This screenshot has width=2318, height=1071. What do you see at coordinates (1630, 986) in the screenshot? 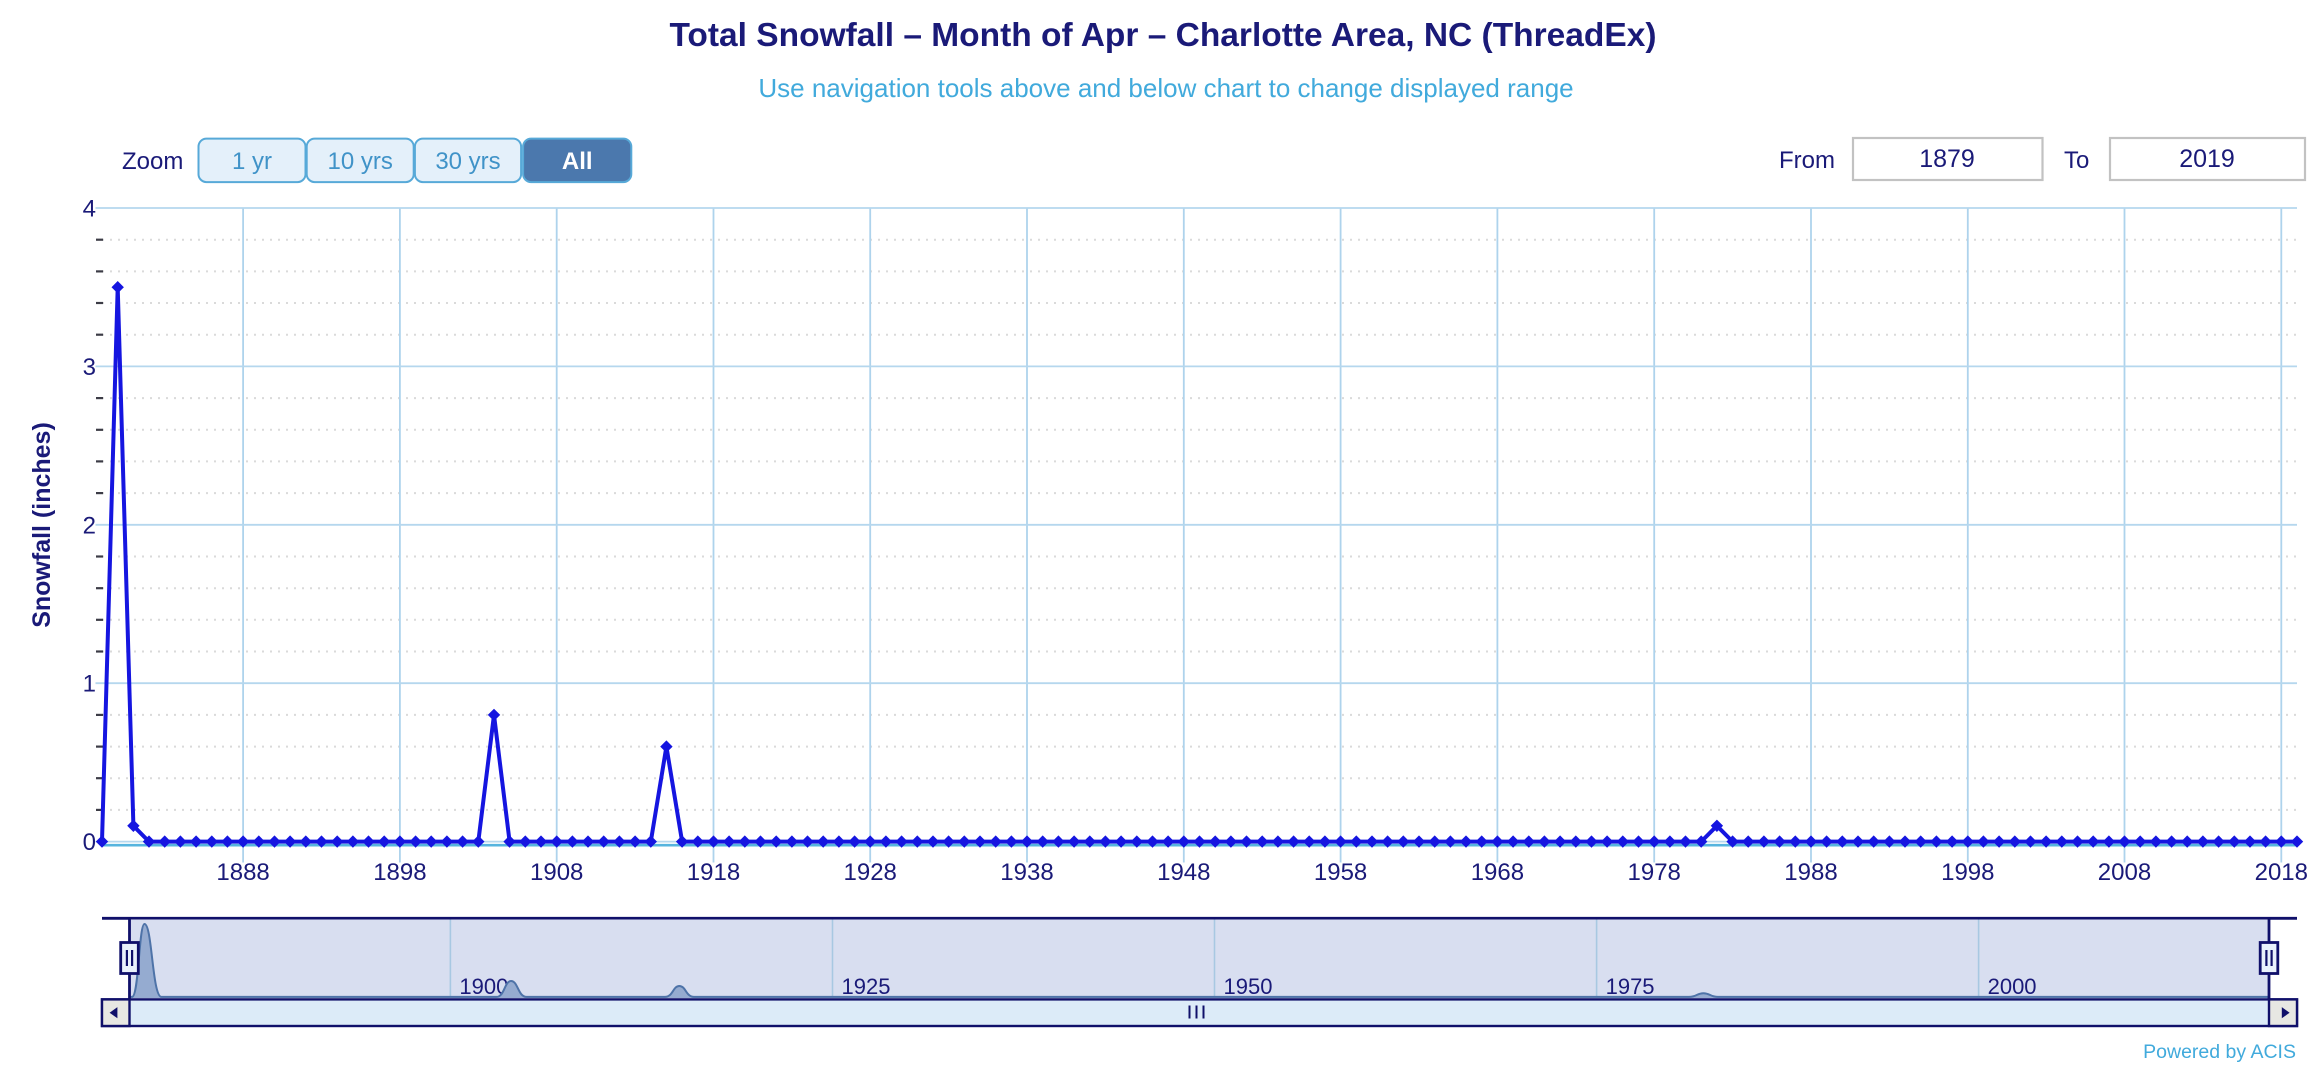
I see `svg-text: 1975` at bounding box center [1630, 986].